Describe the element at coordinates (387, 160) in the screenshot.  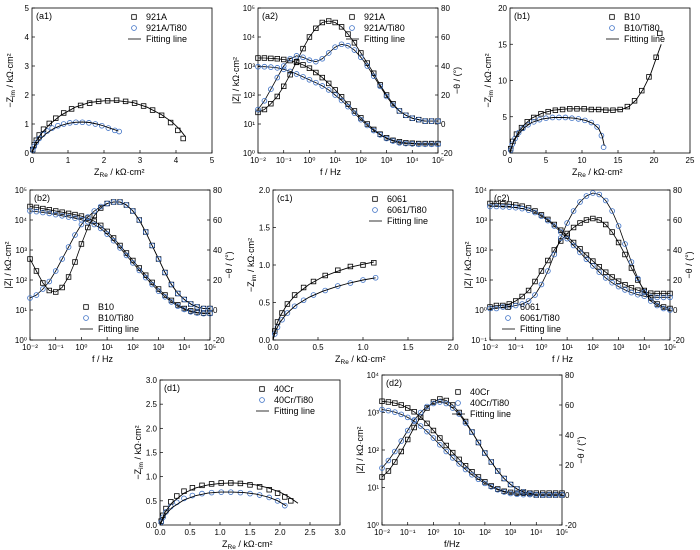
I see `x-tick-label: 10³` at that location.